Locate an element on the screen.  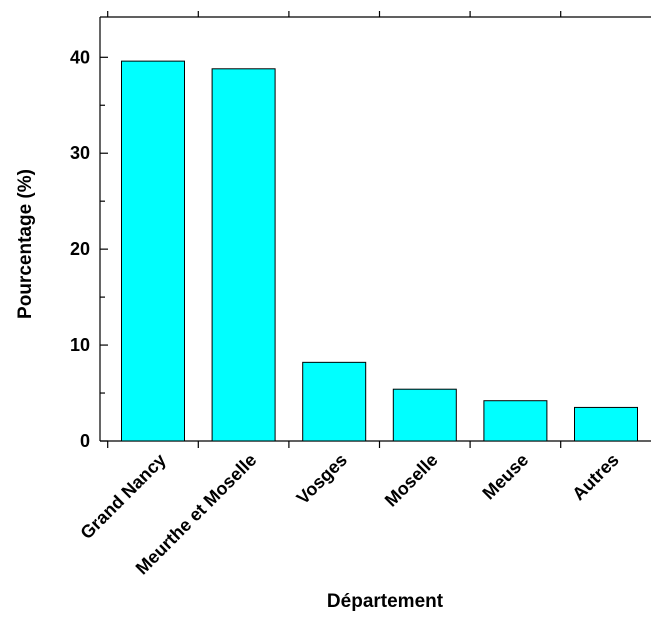
bar-grand-nancy is located at coordinates (153, 251).